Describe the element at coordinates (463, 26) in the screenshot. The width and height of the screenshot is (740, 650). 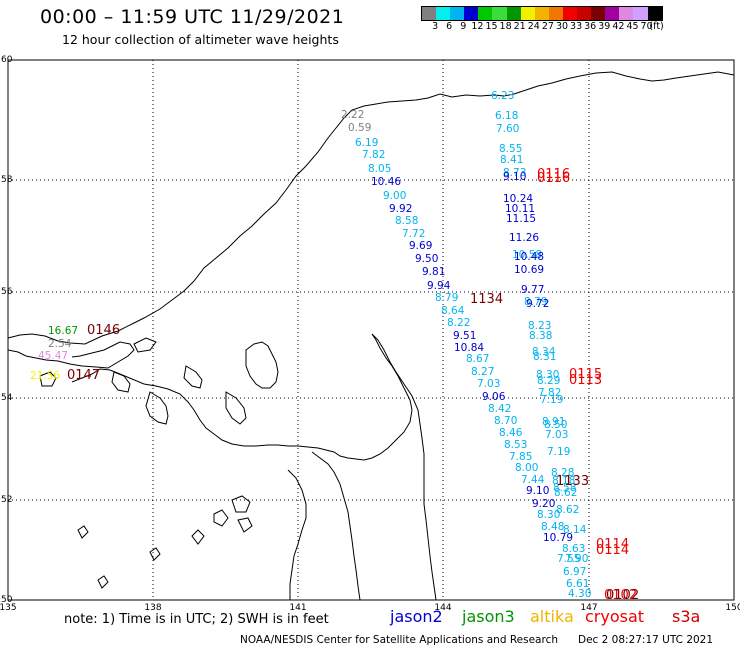
I see `color-scale-label: 9` at that location.